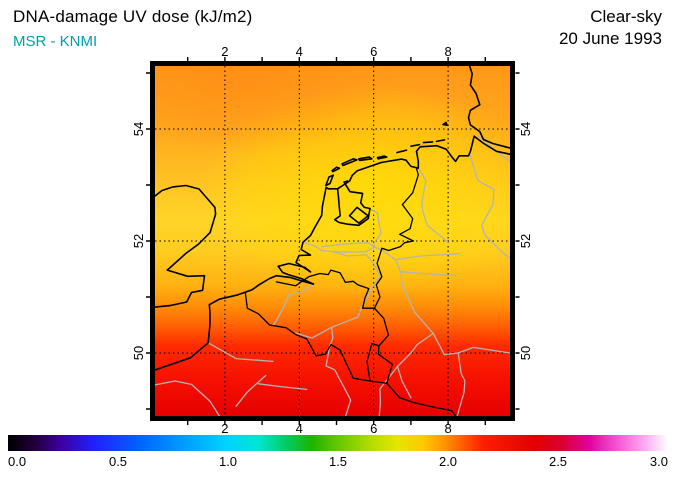 The image size is (676, 480). What do you see at coordinates (224, 428) in the screenshot?
I see `x-tick-label-bottom: 2` at bounding box center [224, 428].